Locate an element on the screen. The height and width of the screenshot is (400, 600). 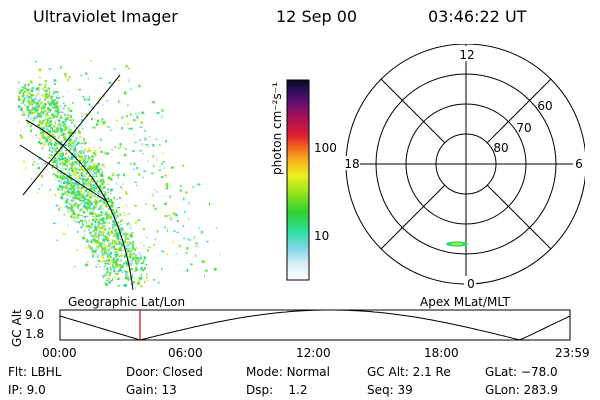
polar-aurora-core is located at coordinates (457, 244).